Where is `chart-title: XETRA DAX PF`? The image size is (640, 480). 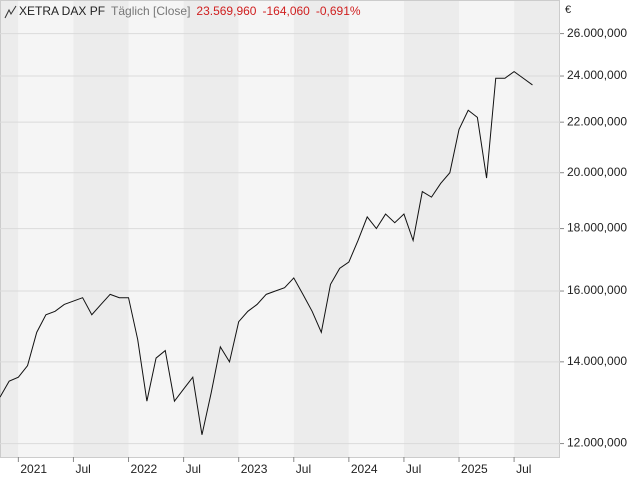
chart-title: XETRA DAX PF is located at coordinates (62, 11).